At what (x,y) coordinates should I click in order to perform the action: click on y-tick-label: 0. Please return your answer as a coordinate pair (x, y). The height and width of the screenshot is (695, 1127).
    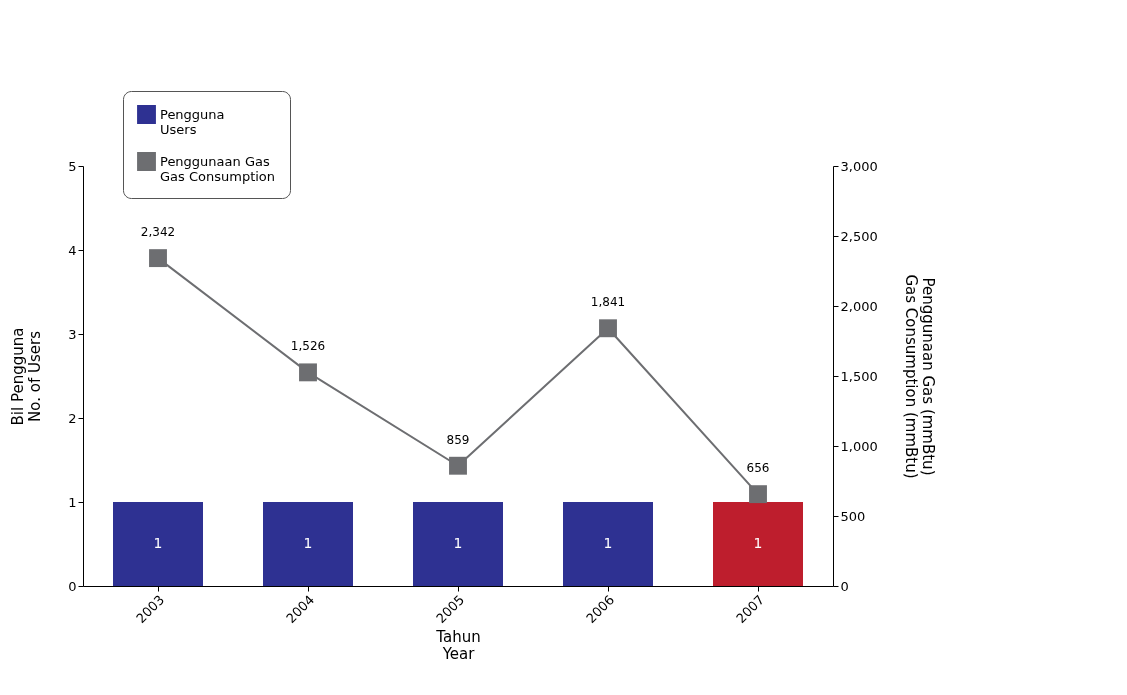
    Looking at the image, I should click on (72, 586).